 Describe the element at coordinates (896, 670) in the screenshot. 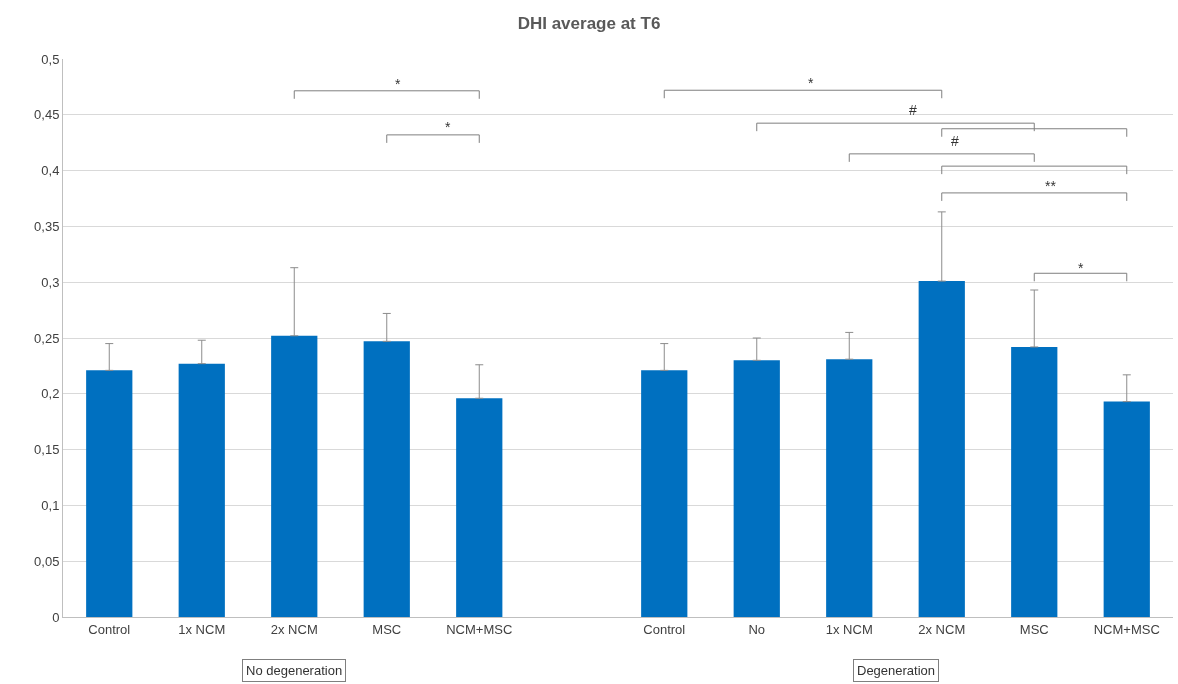

I see `text: Degeneration` at that location.